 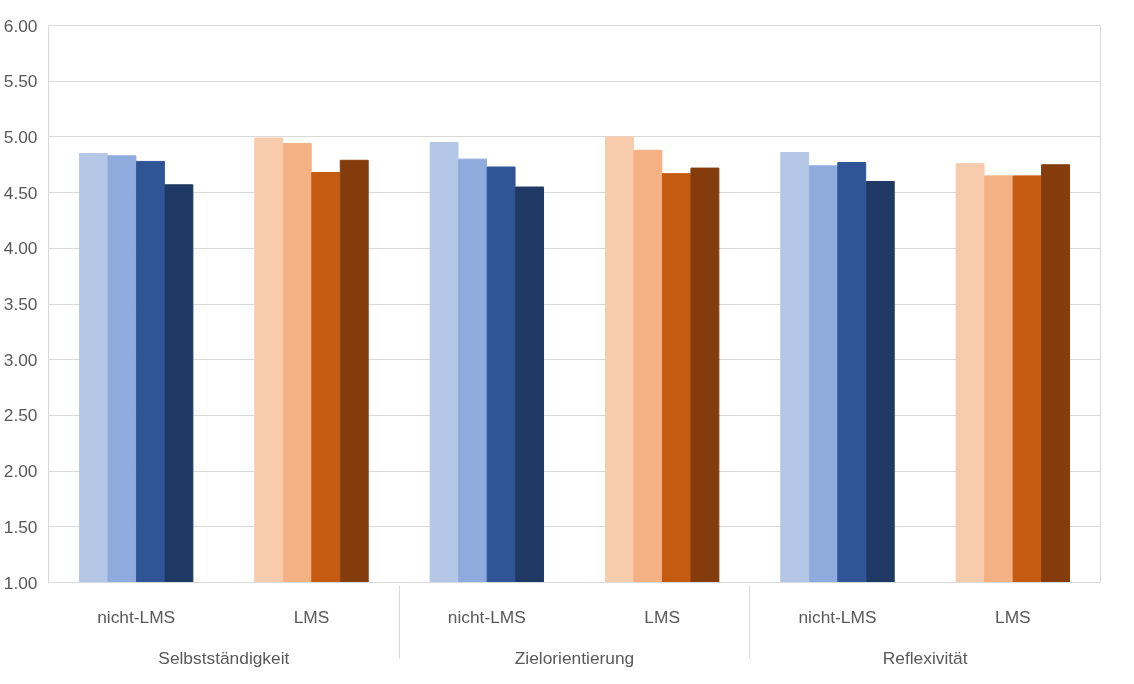 What do you see at coordinates (20, 526) in the screenshot?
I see `y-tick-label: 1.50` at bounding box center [20, 526].